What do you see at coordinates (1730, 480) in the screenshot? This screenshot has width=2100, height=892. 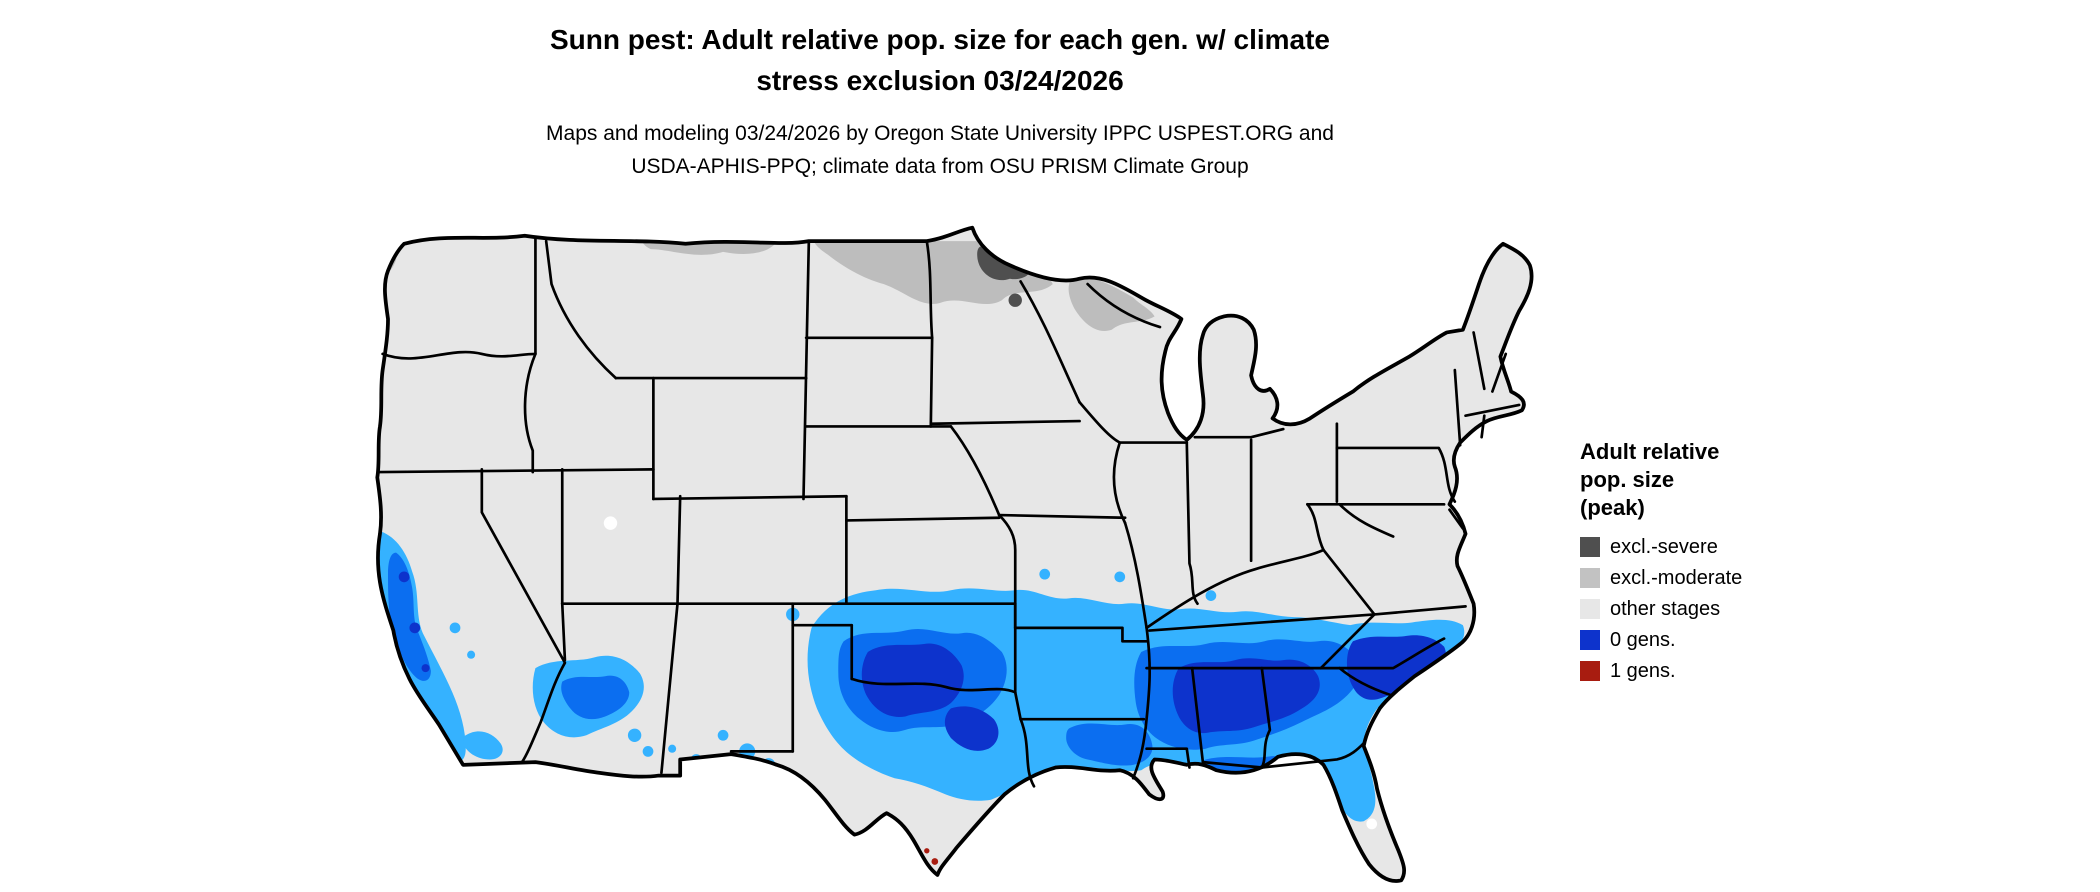 I see `legend-title: Adult relative pop. size (peak)` at bounding box center [1730, 480].